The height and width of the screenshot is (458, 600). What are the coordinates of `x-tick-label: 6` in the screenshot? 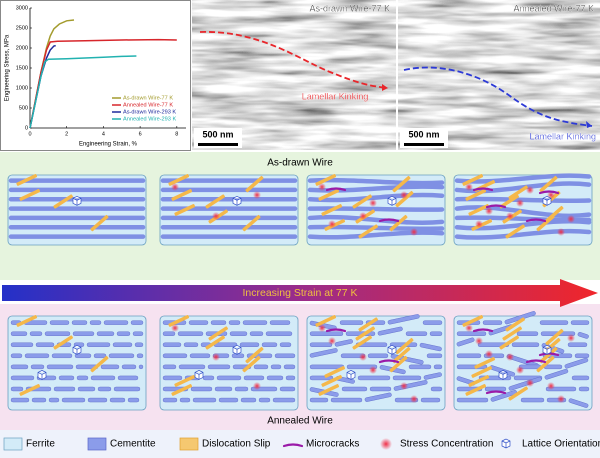 It's located at (140, 134).